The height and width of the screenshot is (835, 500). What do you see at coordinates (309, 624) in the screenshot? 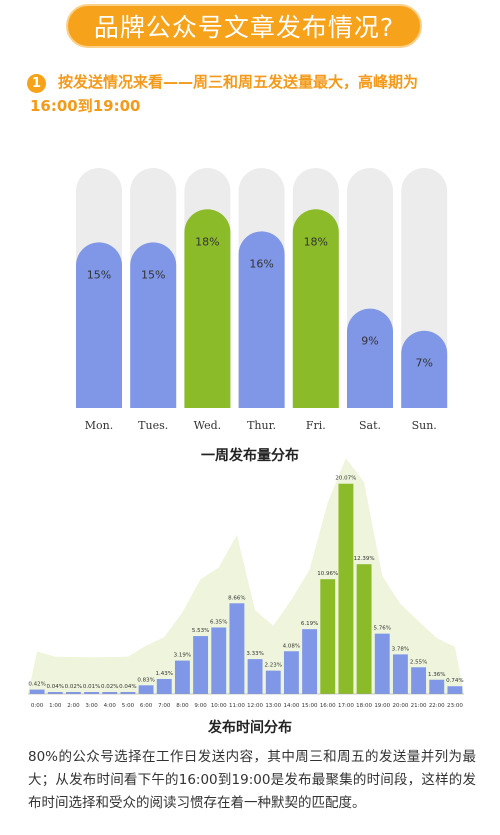
I see `data-label: 6.19%` at bounding box center [309, 624].